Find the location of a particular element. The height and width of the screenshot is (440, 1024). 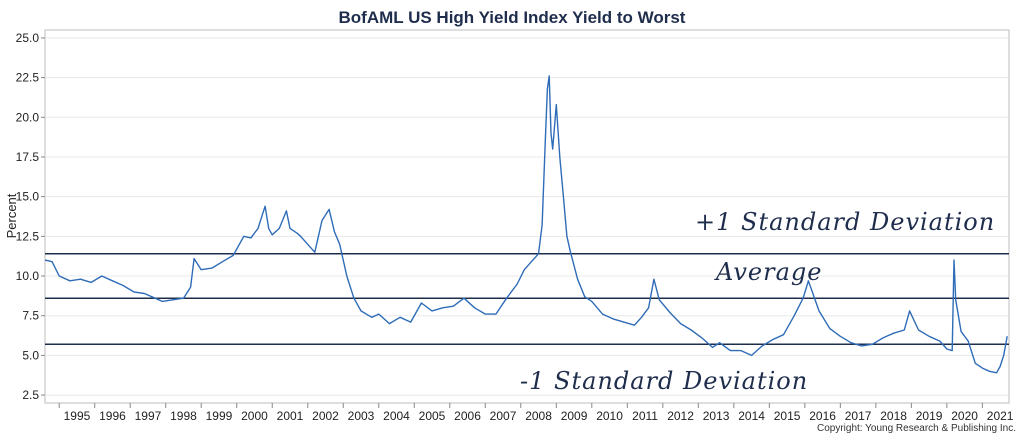

x-tick-label: 2007 is located at coordinates (503, 416).